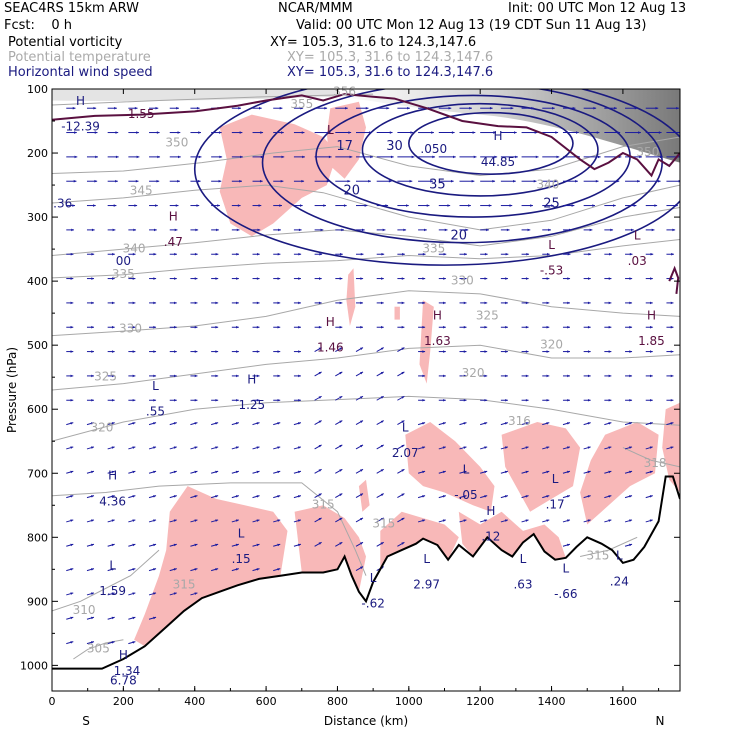 Image resolution: width=740 pixels, height=740 pixels. What do you see at coordinates (597, 8) in the screenshot?
I see `init-time: Init: 00 UTC Mon 12 Aug 13` at bounding box center [597, 8].